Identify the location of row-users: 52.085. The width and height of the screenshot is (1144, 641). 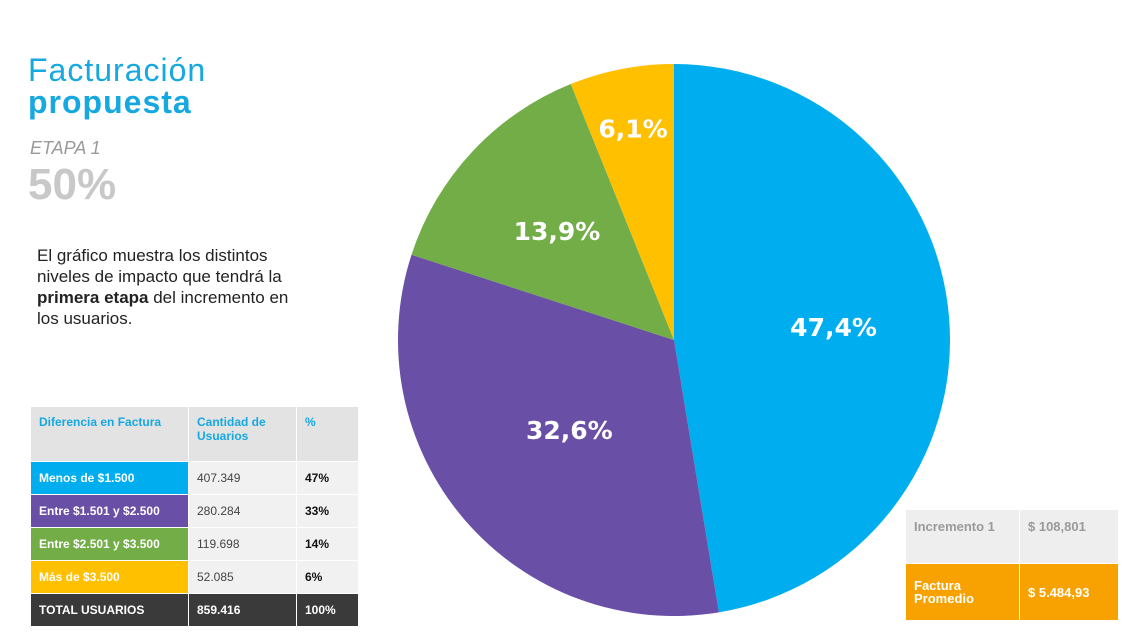
(242, 577).